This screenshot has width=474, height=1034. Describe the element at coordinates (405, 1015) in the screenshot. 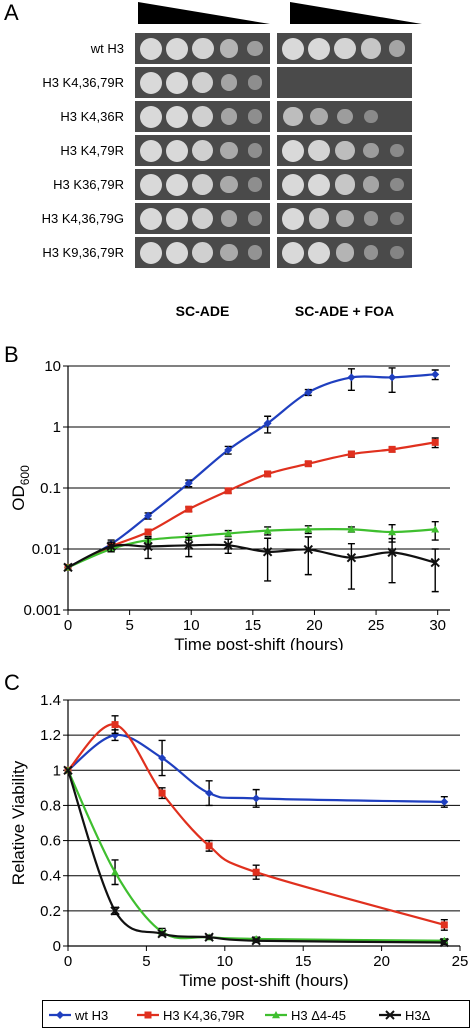

I see `legend-entry: H3Δ` at that location.